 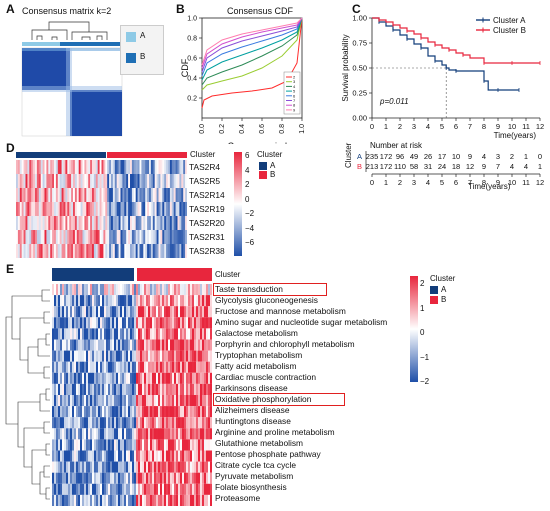 I want to click on cdf-ytick-label: 1.0, so click(x=192, y=19).